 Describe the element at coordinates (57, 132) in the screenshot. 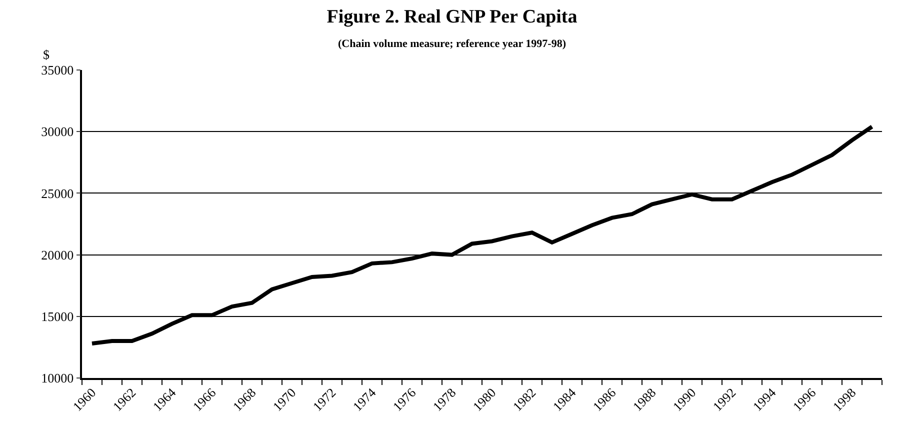

I see `y-tick-label: 30000` at that location.